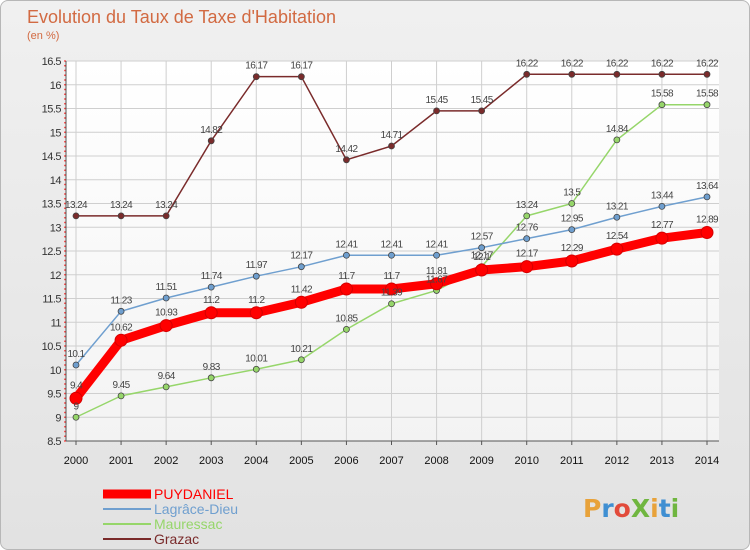 The image size is (750, 550). I want to click on data-label-mauressac: 12.17, so click(482, 256).